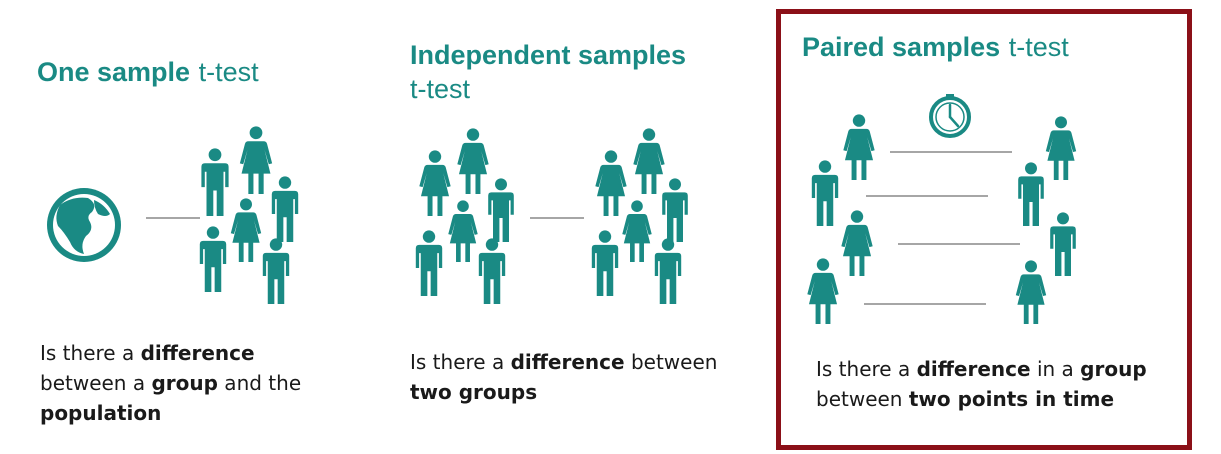 The height and width of the screenshot is (454, 1221). What do you see at coordinates (173, 215) in the screenshot?
I see `one-sample-illustration` at bounding box center [173, 215].